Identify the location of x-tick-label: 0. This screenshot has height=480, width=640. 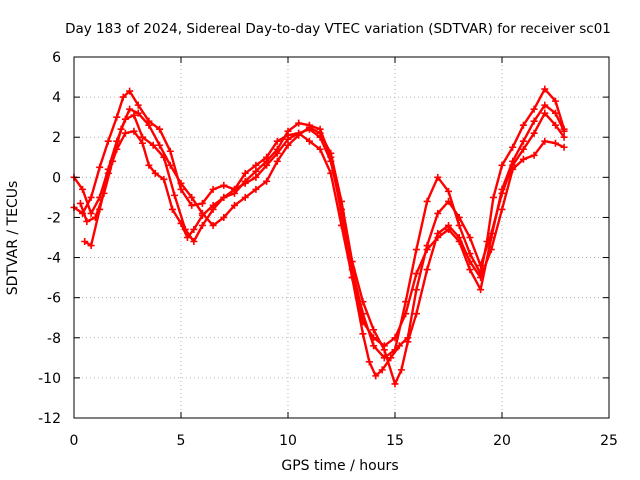
(74, 441).